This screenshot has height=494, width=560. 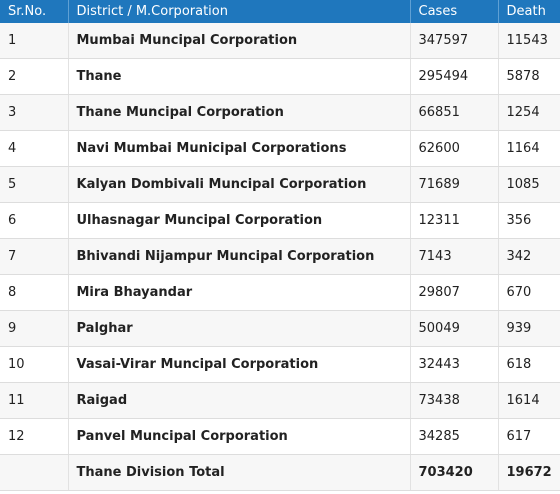 I want to click on cases-cell: 32443, so click(x=454, y=364).